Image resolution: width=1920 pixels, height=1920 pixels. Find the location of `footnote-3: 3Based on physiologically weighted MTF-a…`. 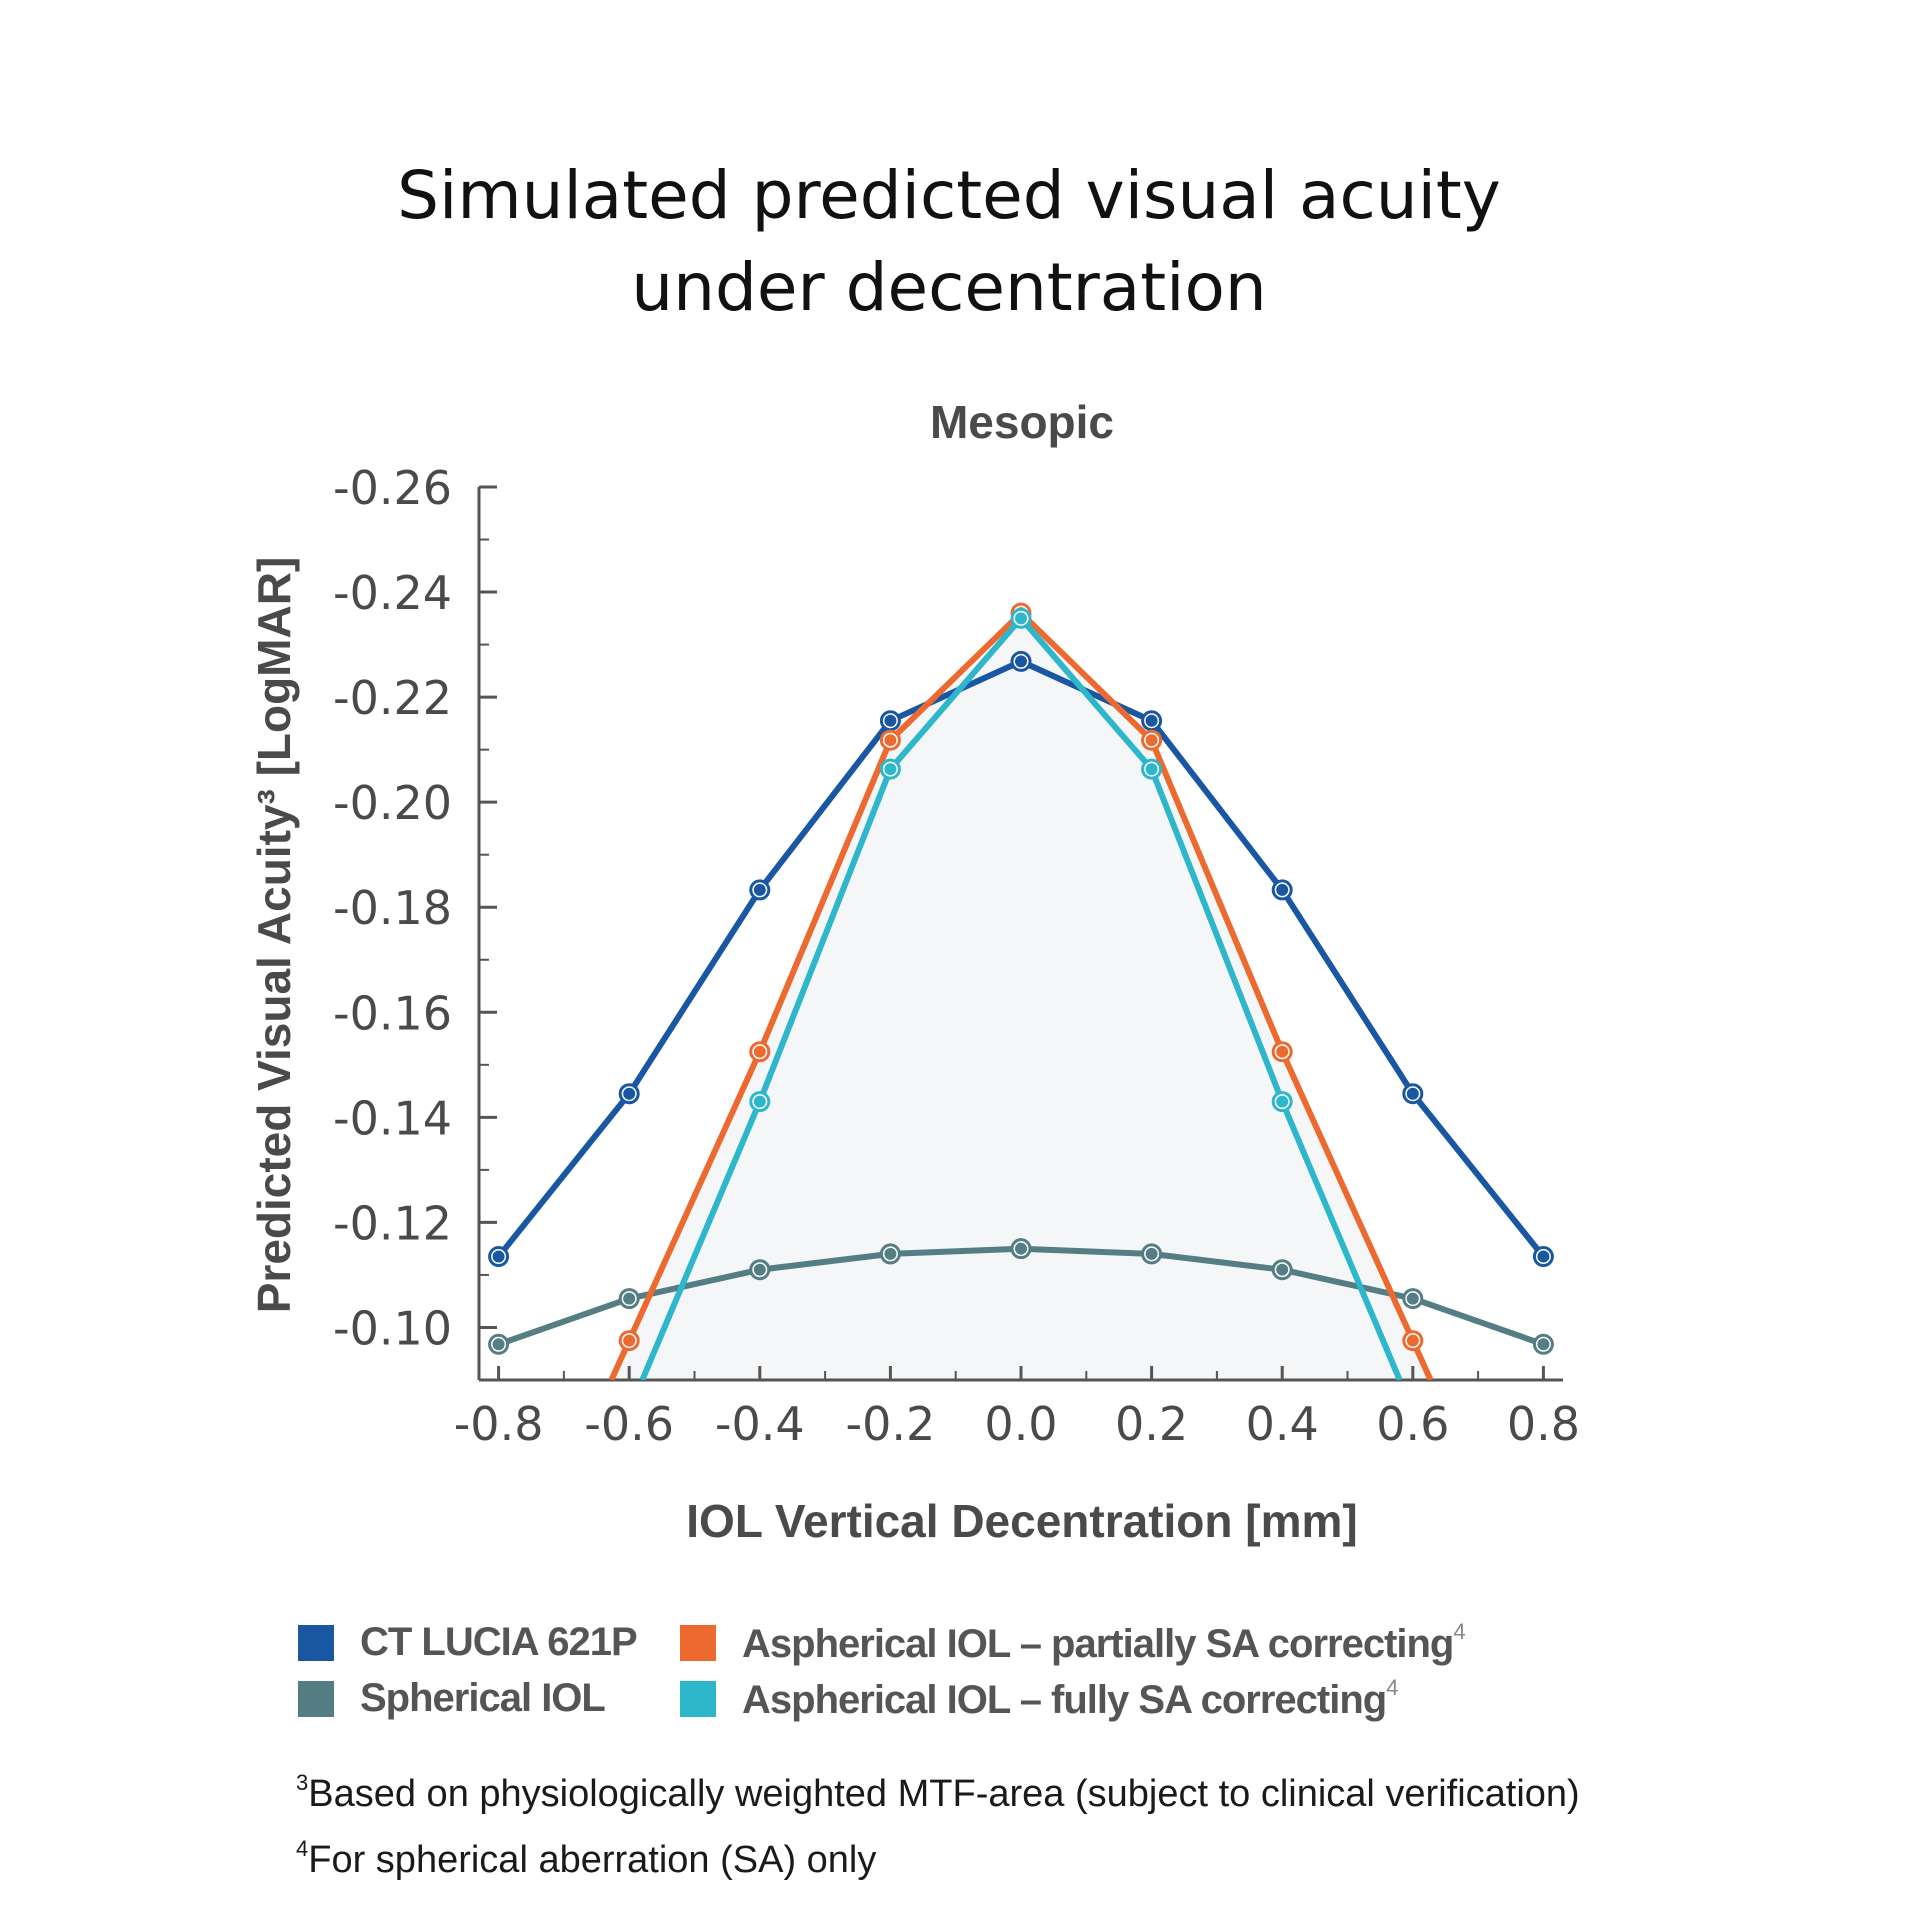

footnote-3: 3Based on physiologically weighted MTF-a… is located at coordinates (938, 1793).